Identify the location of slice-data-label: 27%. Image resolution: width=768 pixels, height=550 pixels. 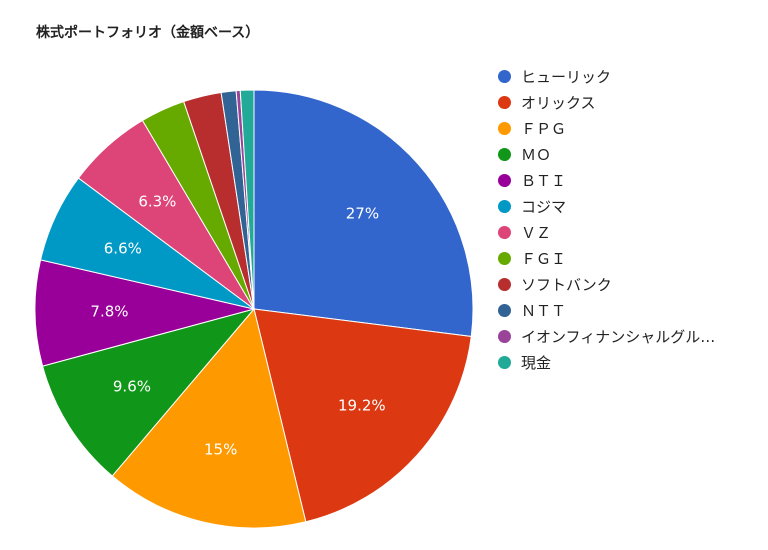
(362, 213).